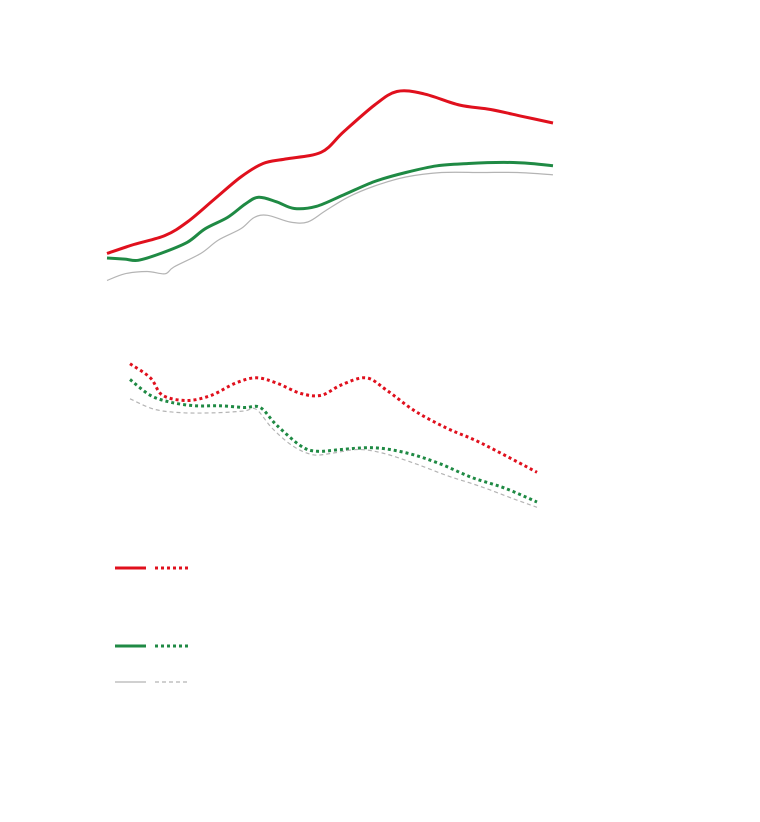 This screenshot has width=760, height=822. I want to click on upper-panel, so click(330, 185).